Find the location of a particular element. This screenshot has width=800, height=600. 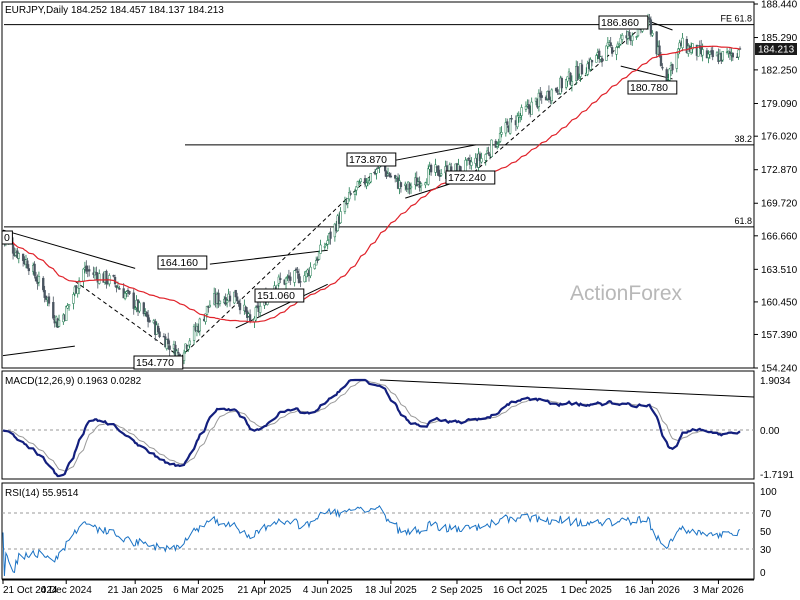

date-tick-label: 1 Dec 2025 is located at coordinates (587, 590).